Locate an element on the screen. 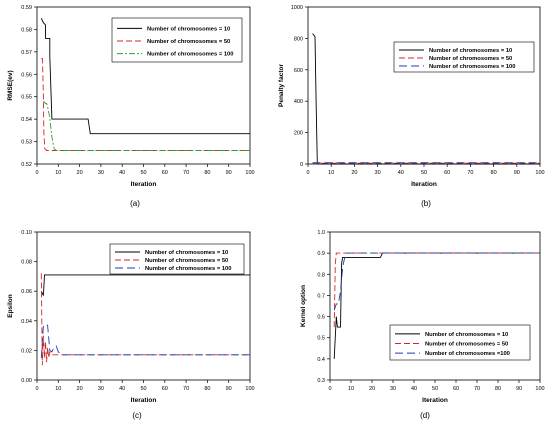 The width and height of the screenshot is (550, 434). legend-label-3: Number of chromosomes =100 is located at coordinates (467, 354).